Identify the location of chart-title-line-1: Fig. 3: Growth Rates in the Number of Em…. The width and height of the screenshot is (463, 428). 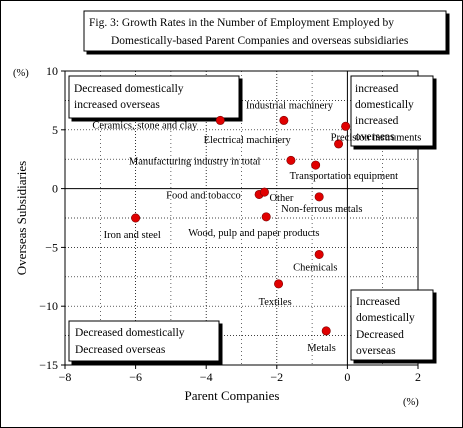
(241, 23).